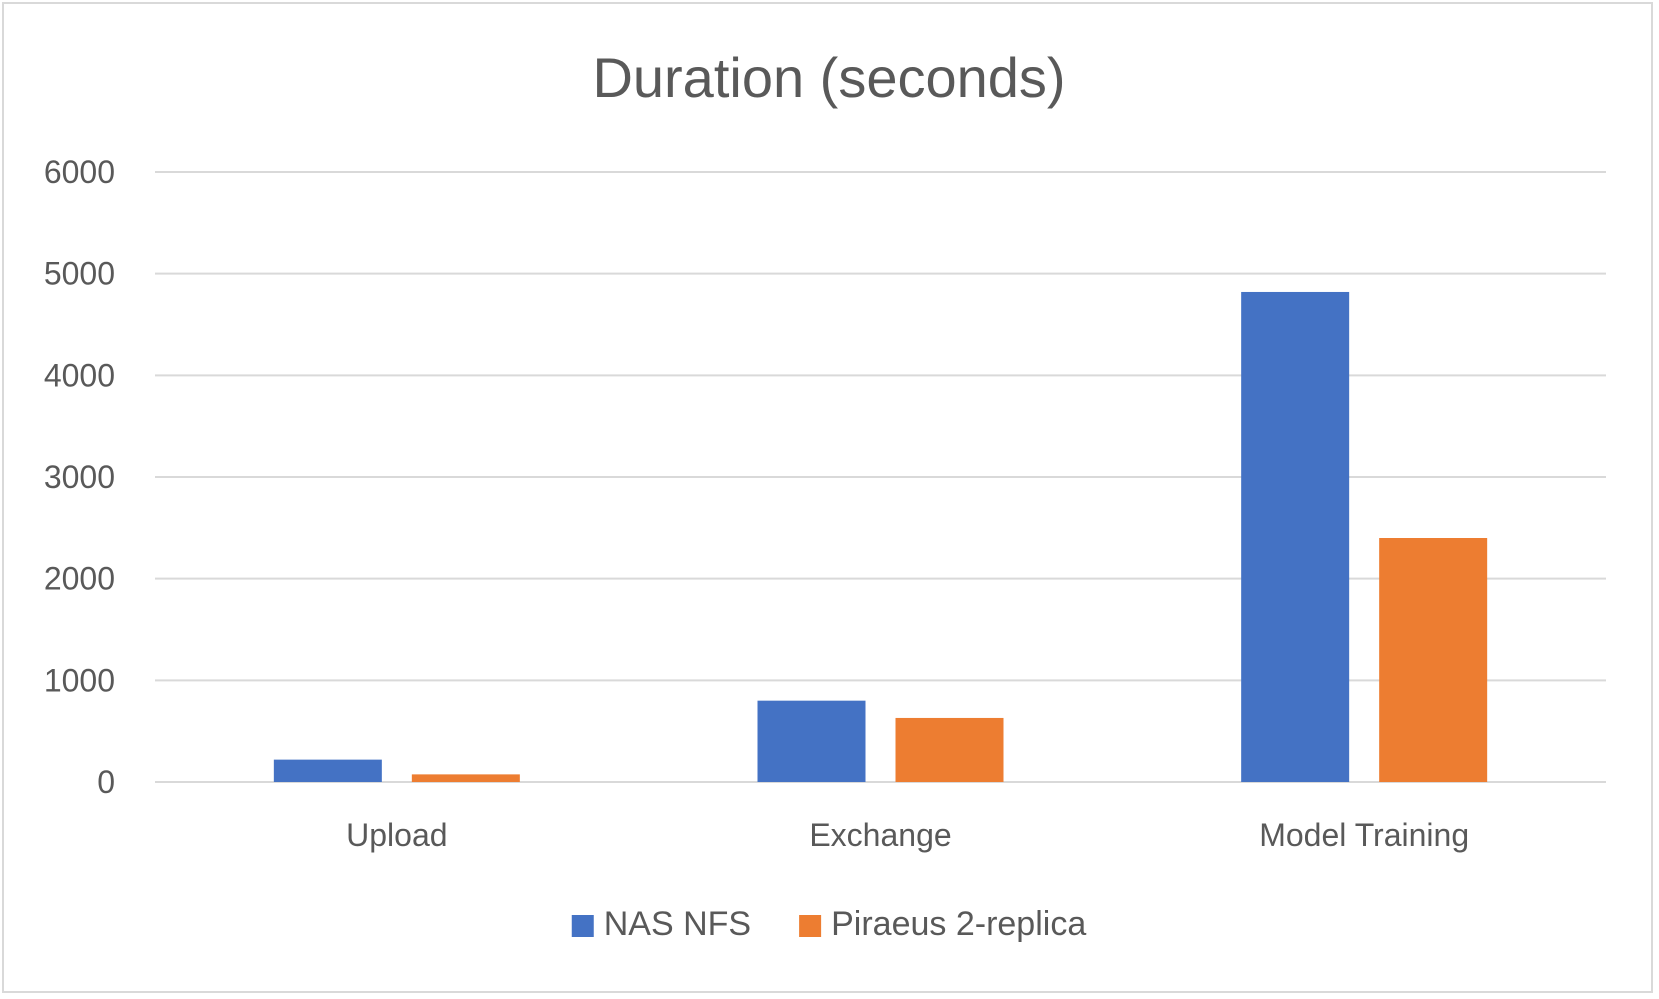  Describe the element at coordinates (949, 749) in the screenshot. I see `bar-piraeus-2-replica-exchange` at that location.